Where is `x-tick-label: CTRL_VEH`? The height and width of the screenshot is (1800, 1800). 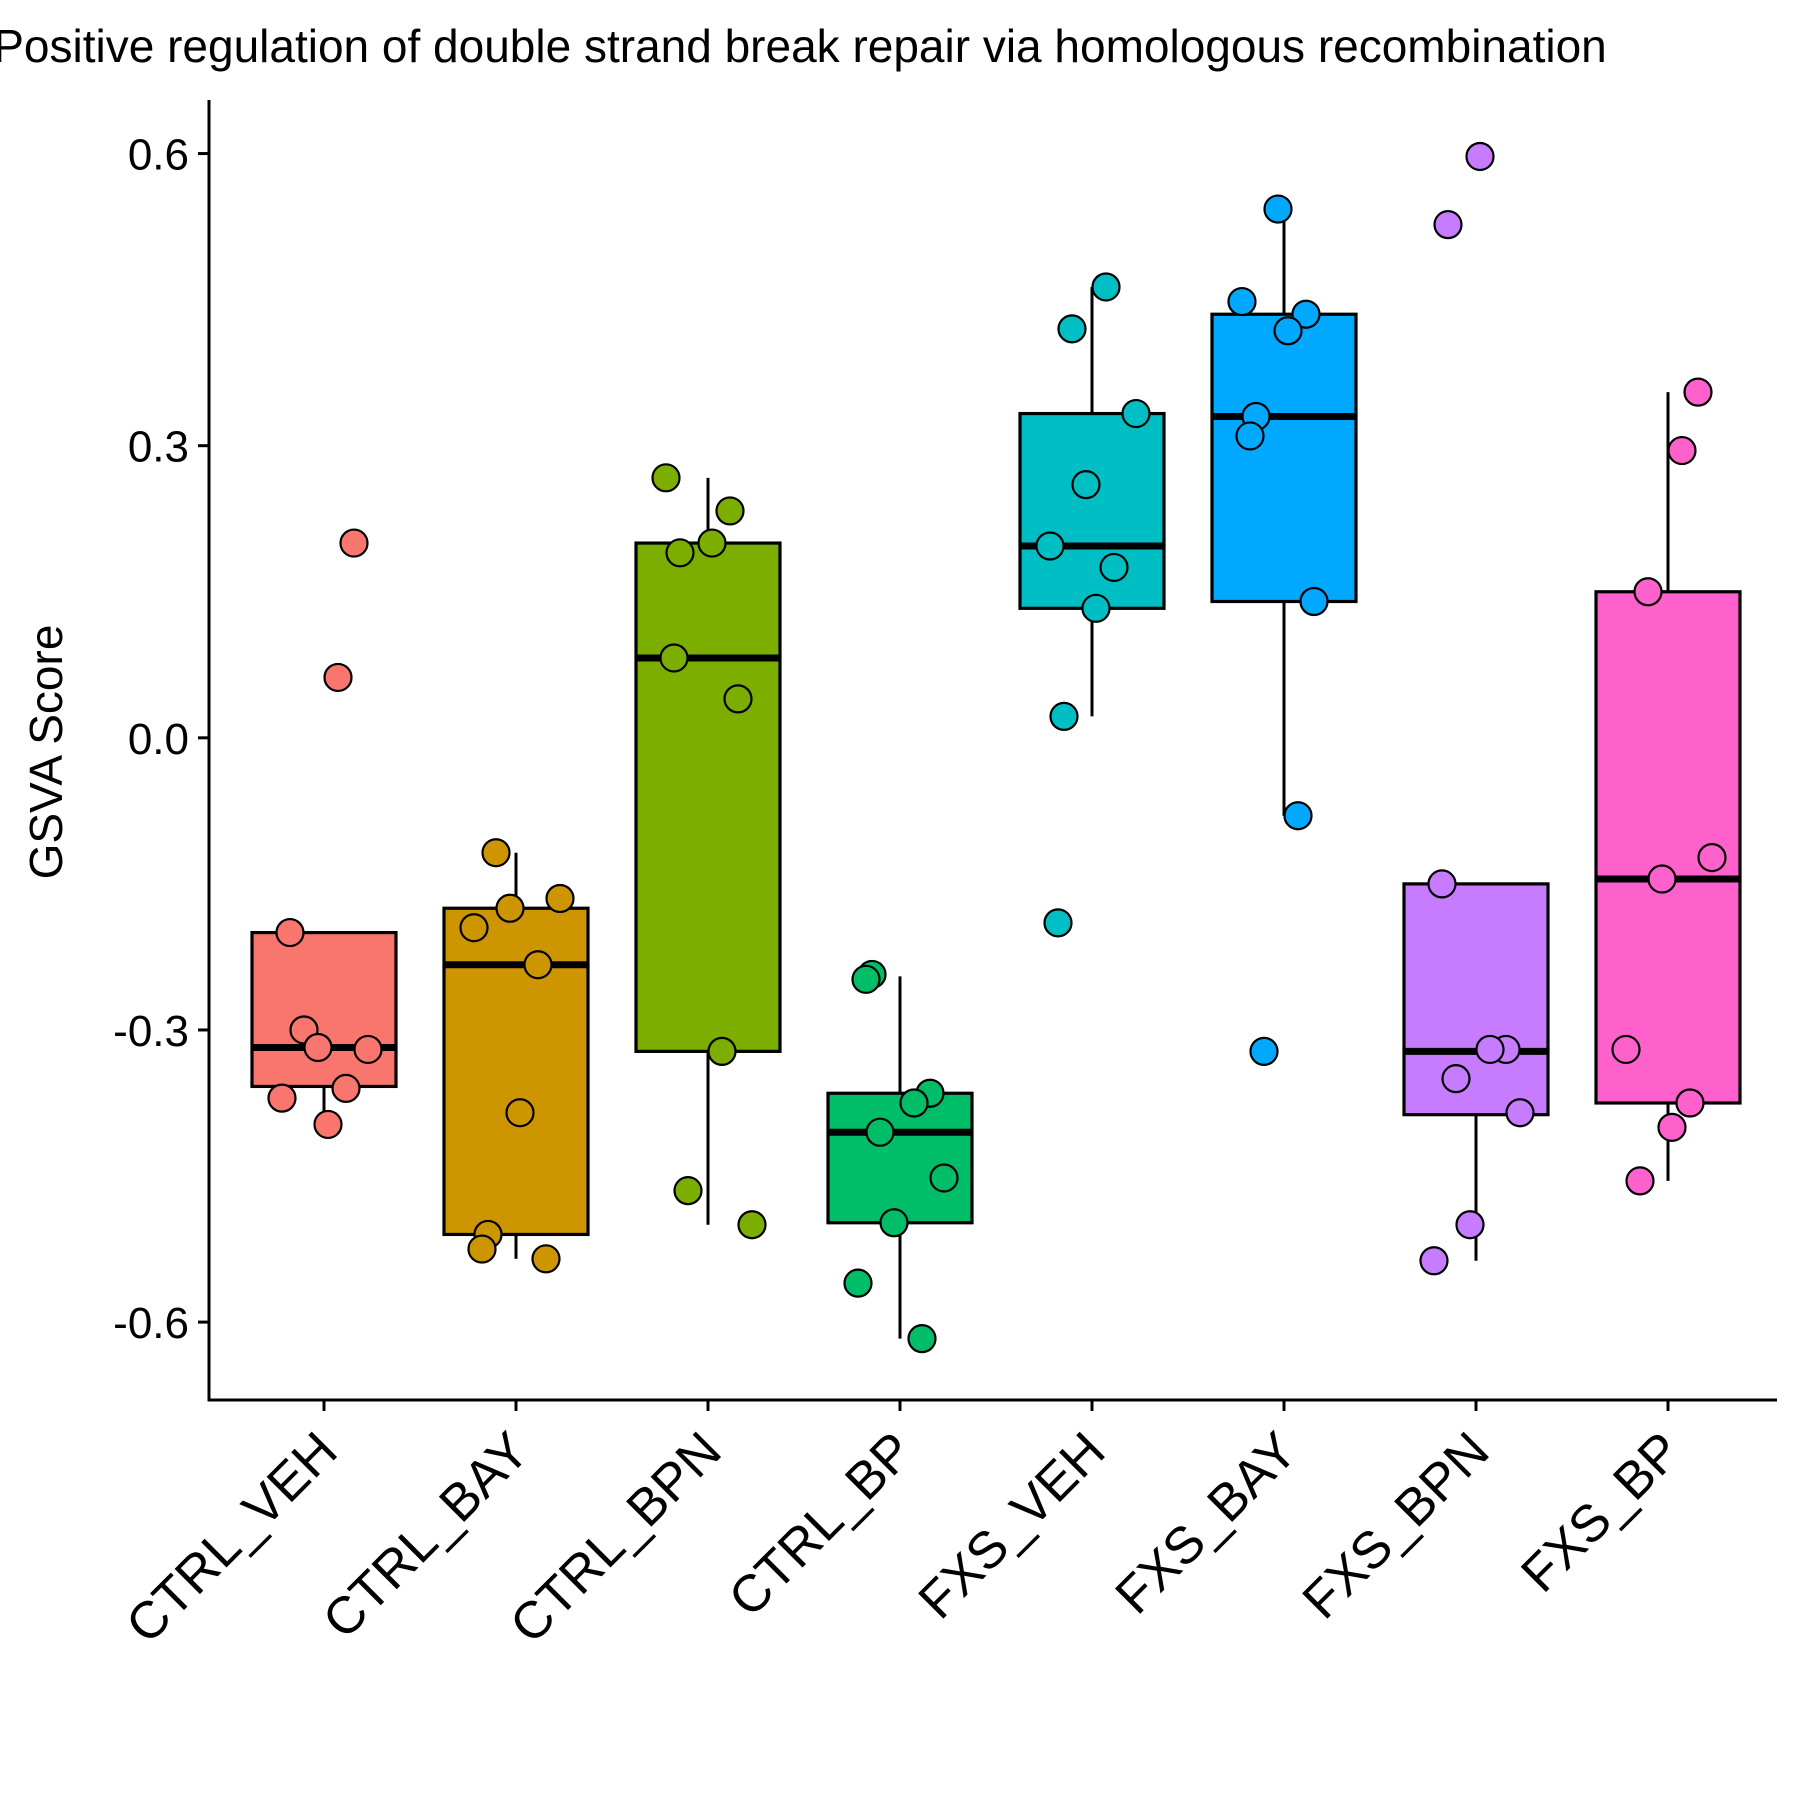 x-tick-label: CTRL_VEH is located at coordinates (231, 1537).